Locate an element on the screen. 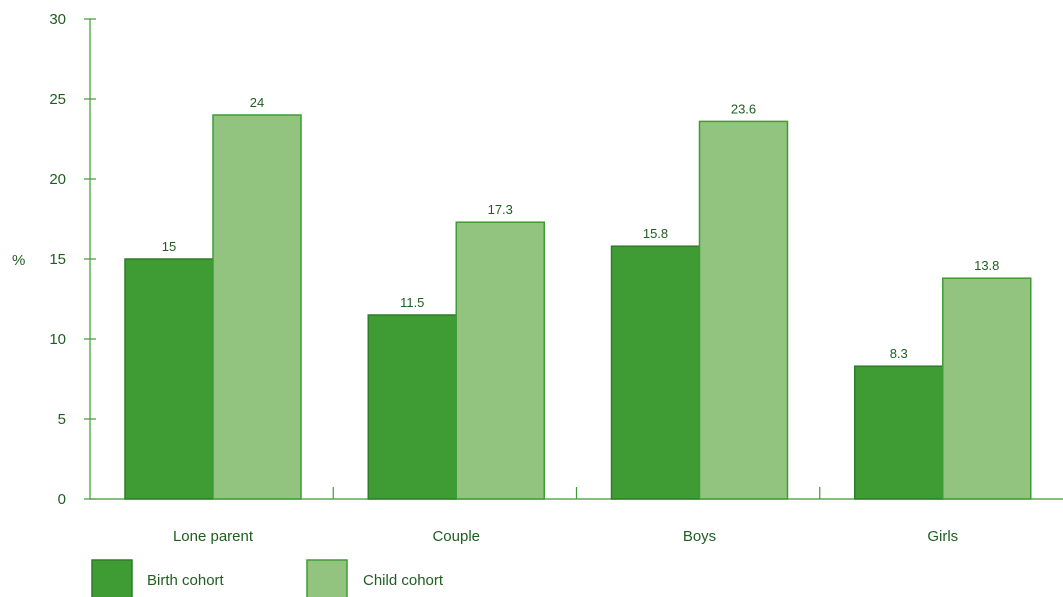 The height and width of the screenshot is (597, 1063). data-label: 8.3 is located at coordinates (899, 353).